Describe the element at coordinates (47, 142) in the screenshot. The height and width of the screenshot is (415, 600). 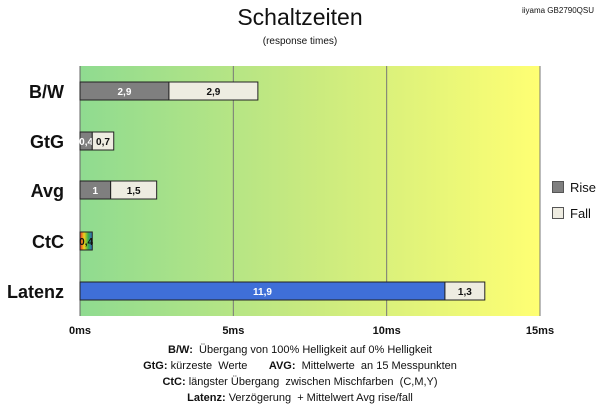
I see `y-category-label: GtG` at that location.